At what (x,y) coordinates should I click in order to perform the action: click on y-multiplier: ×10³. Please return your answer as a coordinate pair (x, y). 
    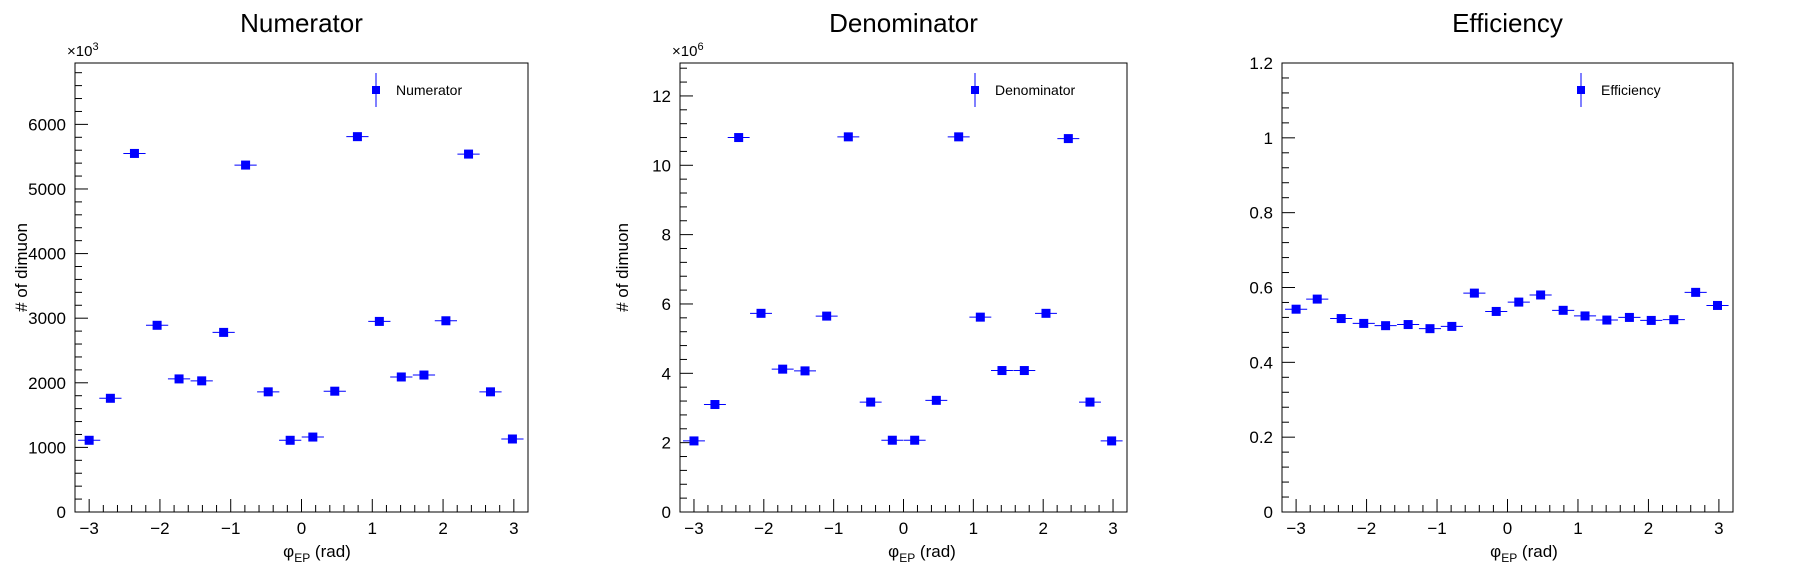
    Looking at the image, I should click on (83, 50).